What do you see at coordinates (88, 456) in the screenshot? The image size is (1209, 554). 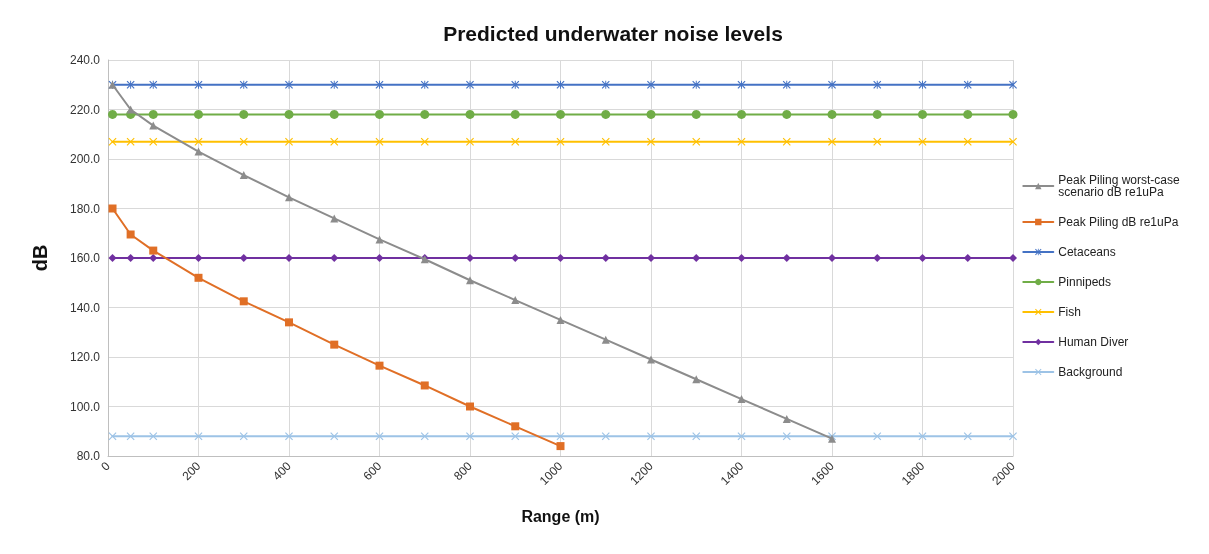 I see `y-tick-label: 80.0` at bounding box center [88, 456].